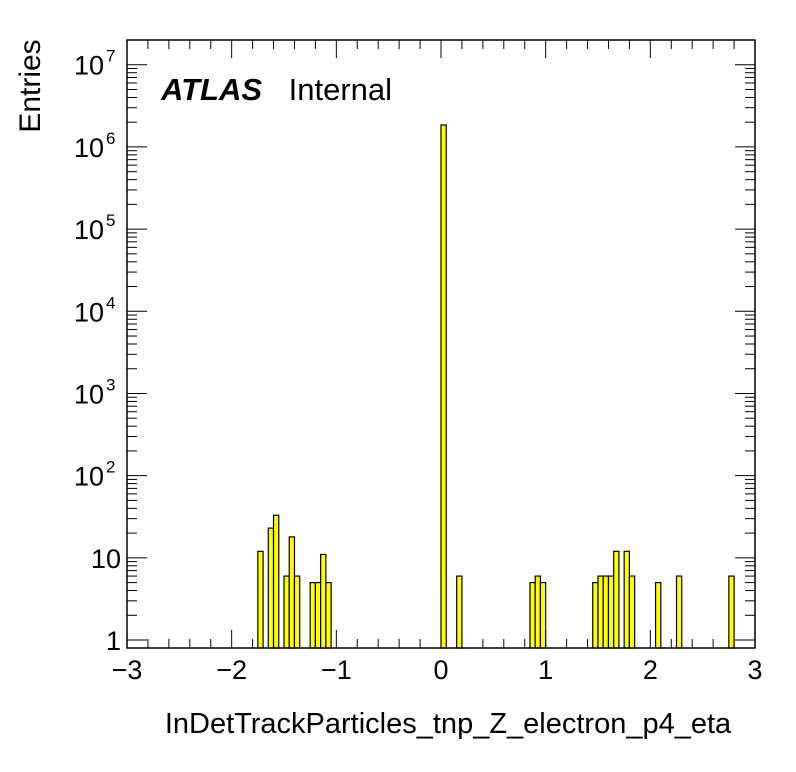 The width and height of the screenshot is (796, 772). I want to click on atlas-label-bold: ATLAS, so click(211, 89).